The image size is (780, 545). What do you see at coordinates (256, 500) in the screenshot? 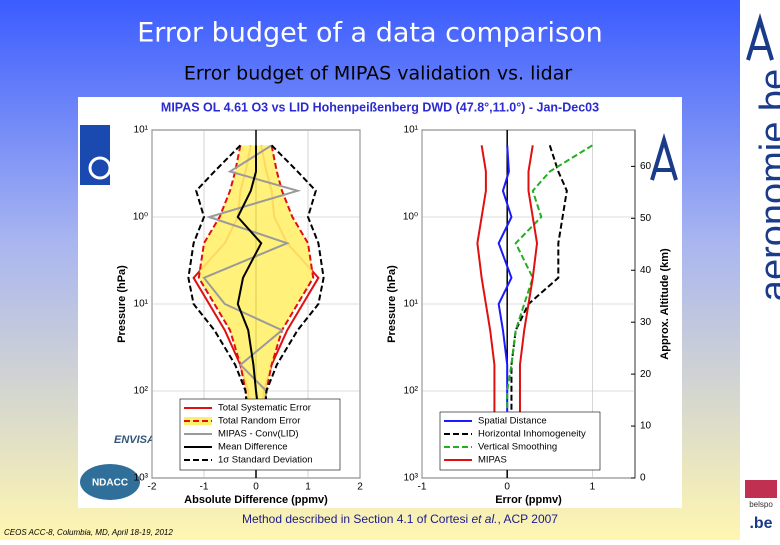
I see `x-axis-label: Absolute Difference (ppmv)` at bounding box center [256, 500].